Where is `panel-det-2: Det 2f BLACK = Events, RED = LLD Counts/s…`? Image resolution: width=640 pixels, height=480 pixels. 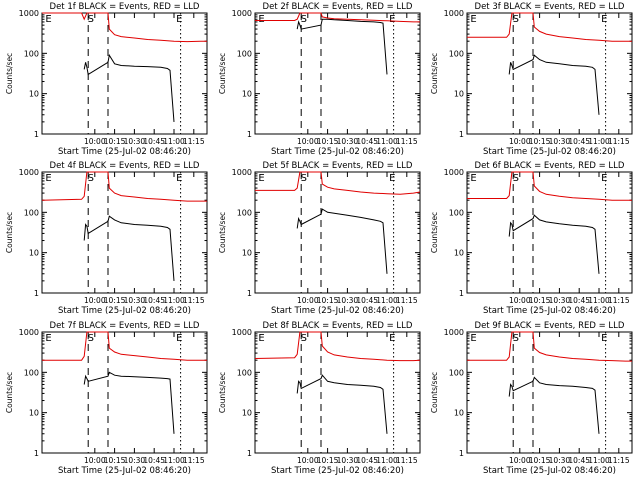
panel-det-2: Det 2f BLACK = Events, RED = LLD Counts/s… is located at coordinates (319, 79).